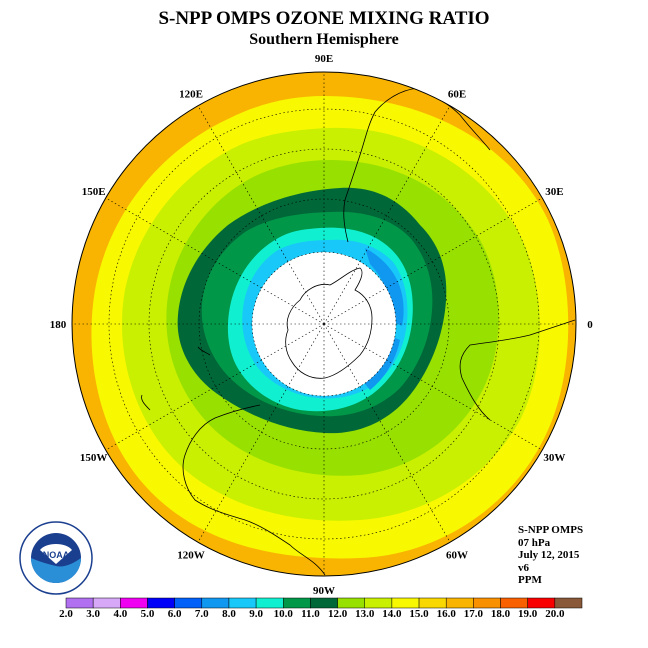  I want to click on info-pressure-level: 07 hPa, so click(534, 542).